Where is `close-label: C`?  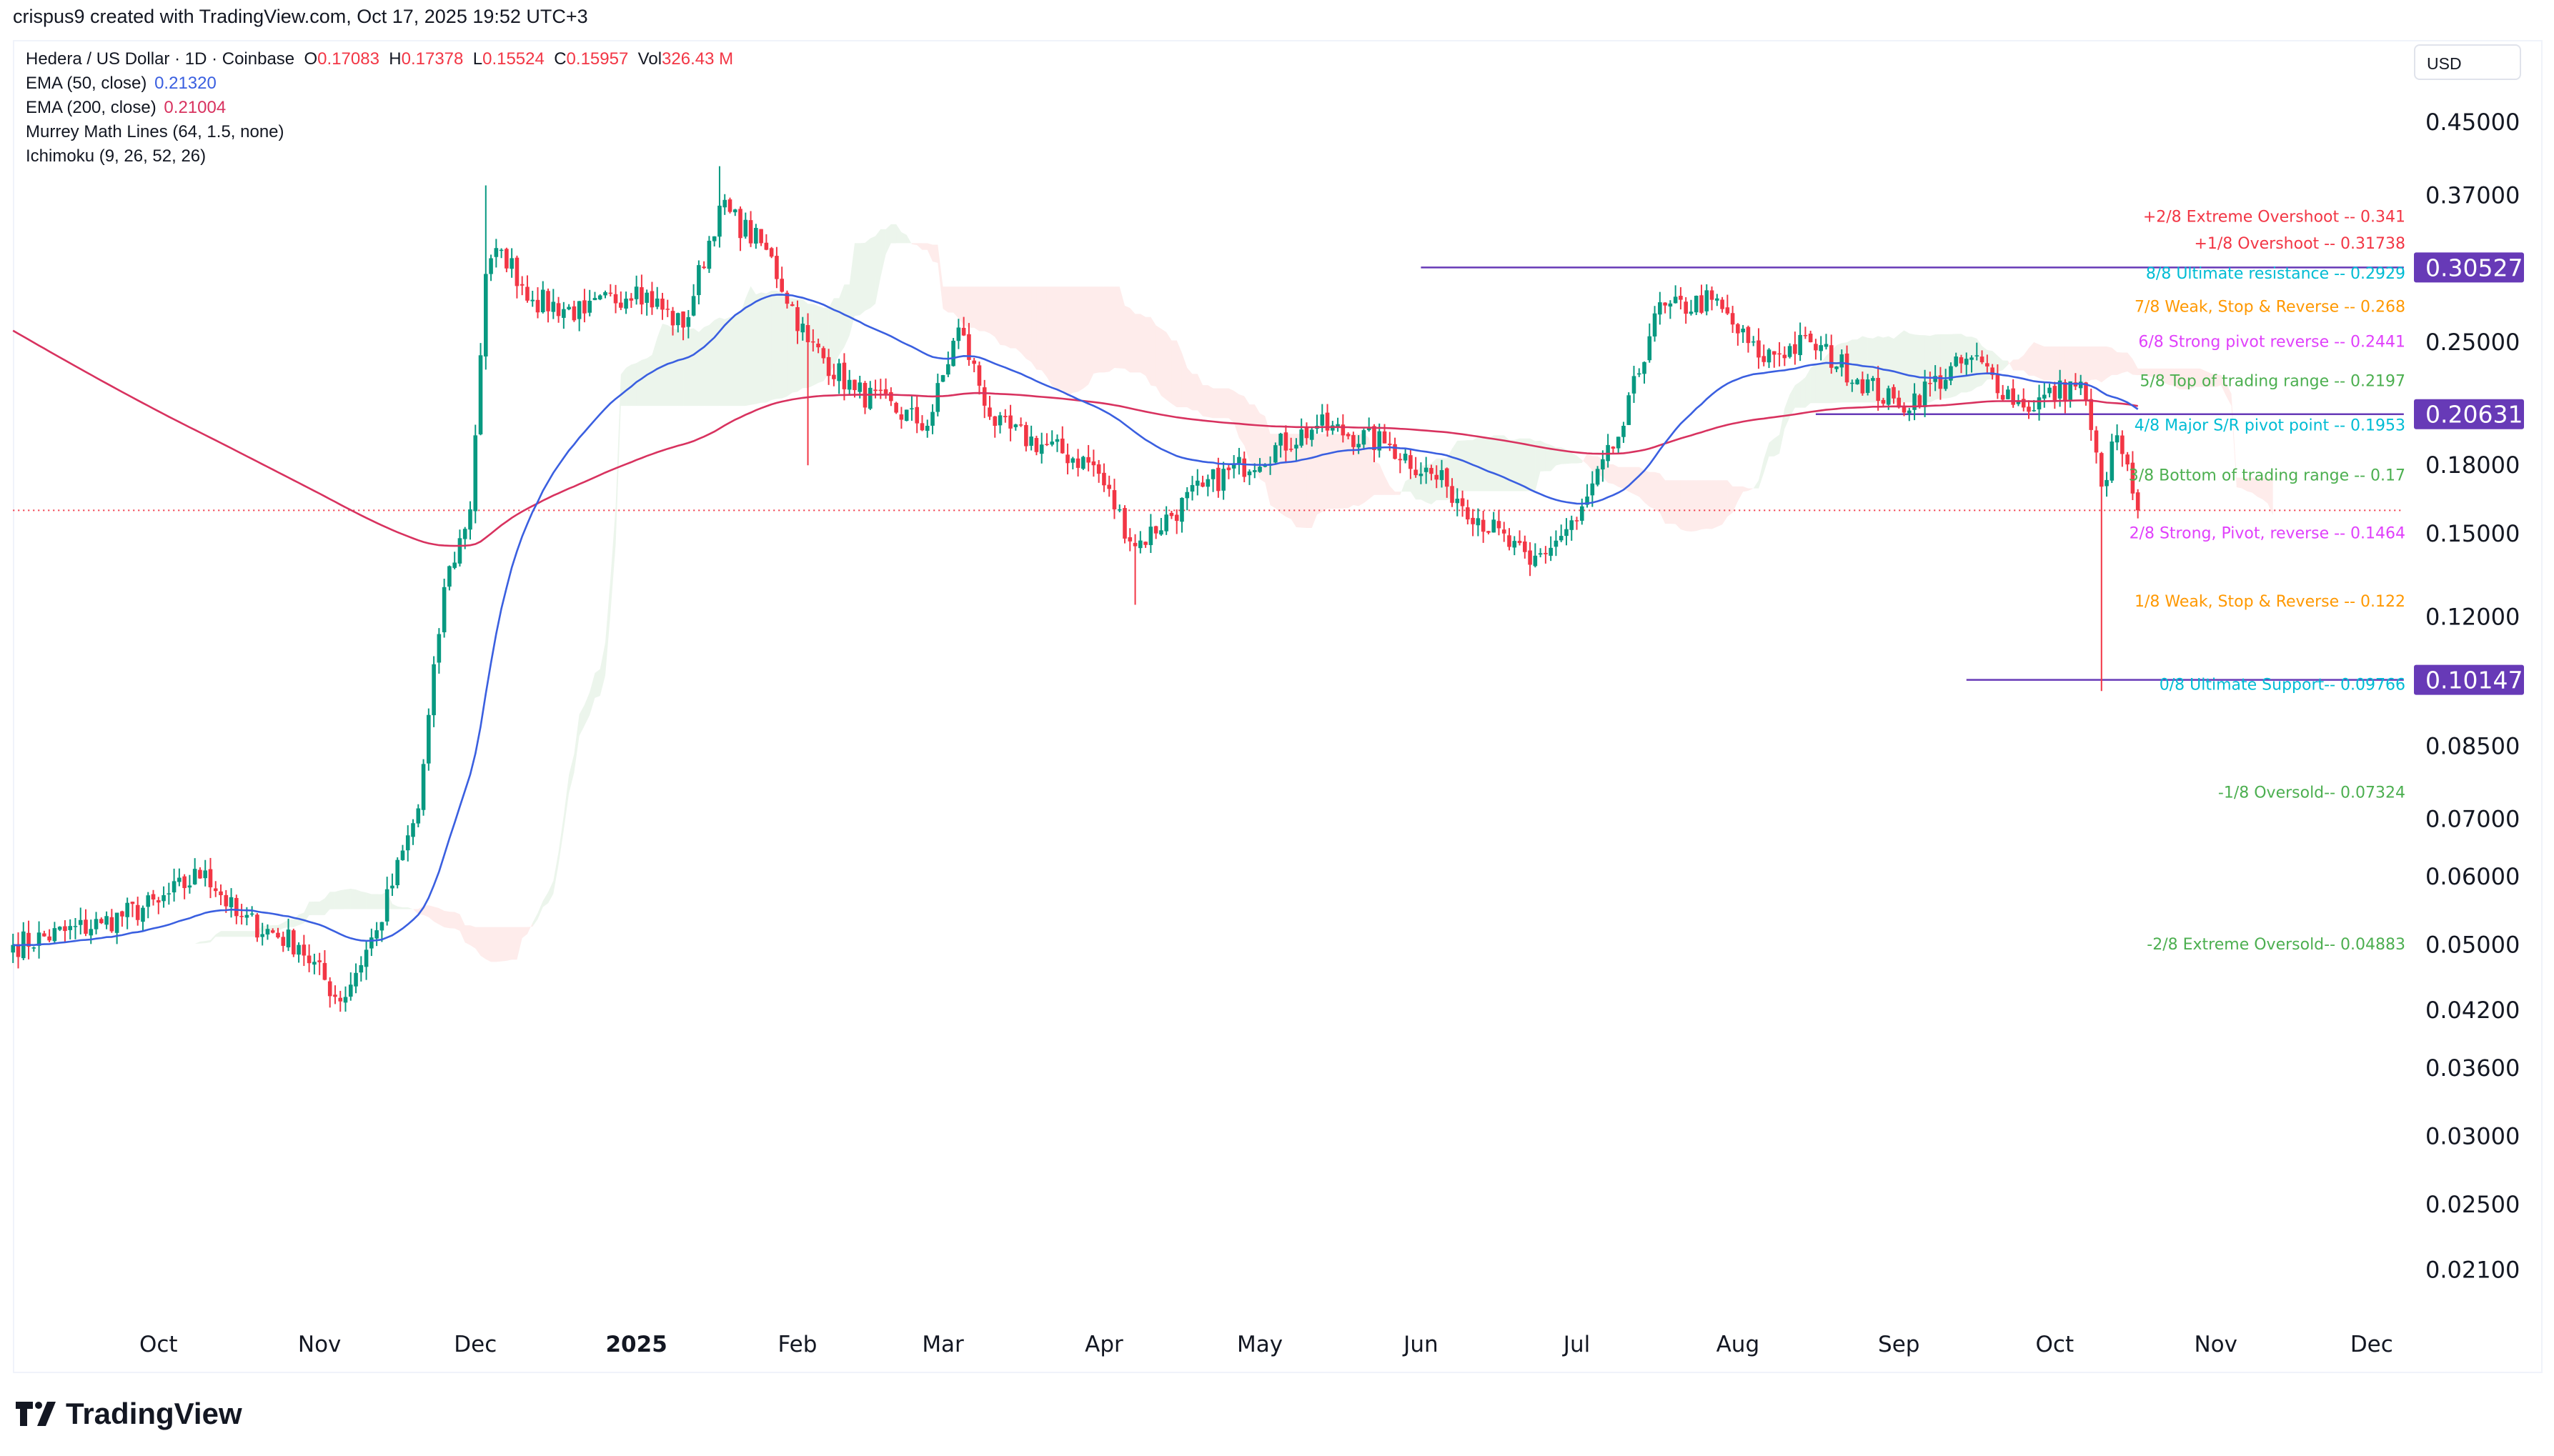
close-label: C is located at coordinates (560, 59).